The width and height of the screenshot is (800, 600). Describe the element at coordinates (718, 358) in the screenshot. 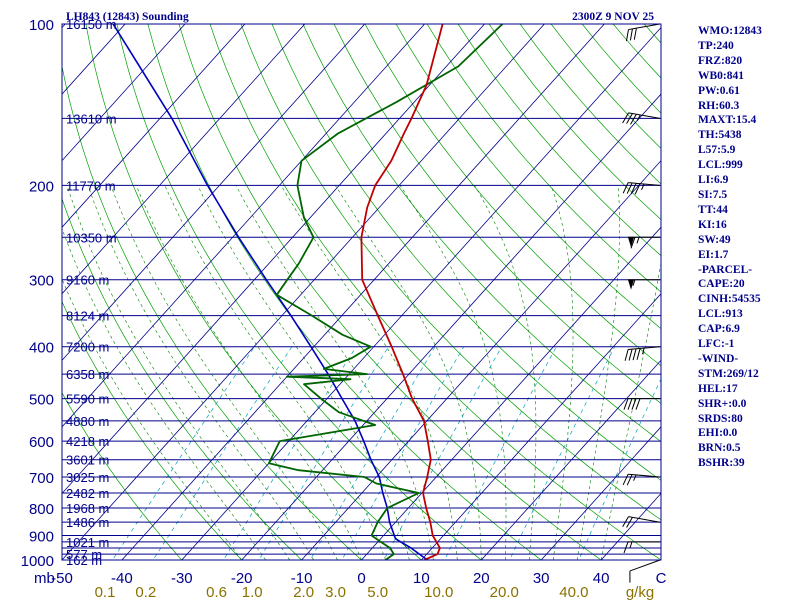

I see `index-item: -WIND-` at that location.